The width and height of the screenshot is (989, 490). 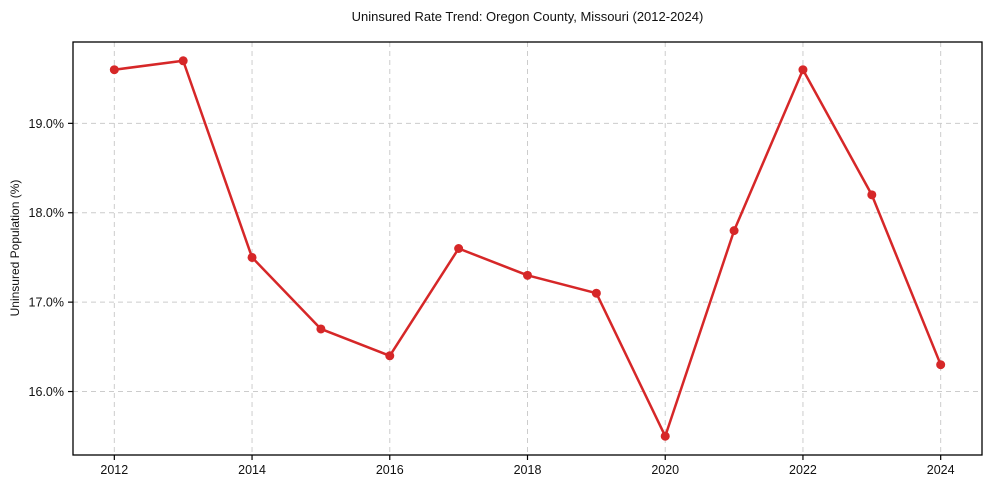 I want to click on y-tick-label: 16.0%, so click(x=46, y=392).